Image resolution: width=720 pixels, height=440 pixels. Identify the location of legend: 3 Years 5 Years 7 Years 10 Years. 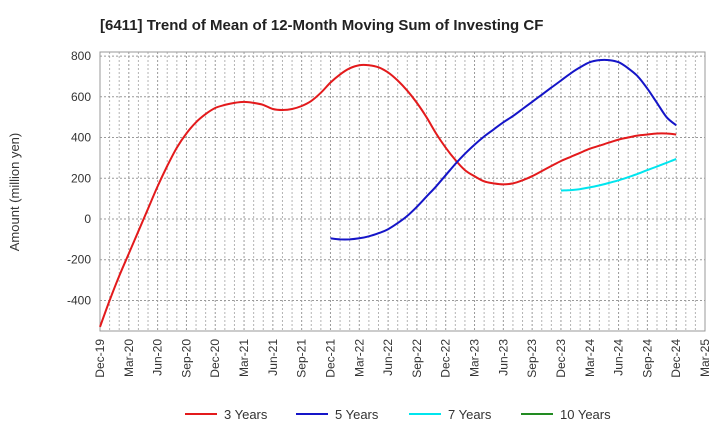
(398, 414).